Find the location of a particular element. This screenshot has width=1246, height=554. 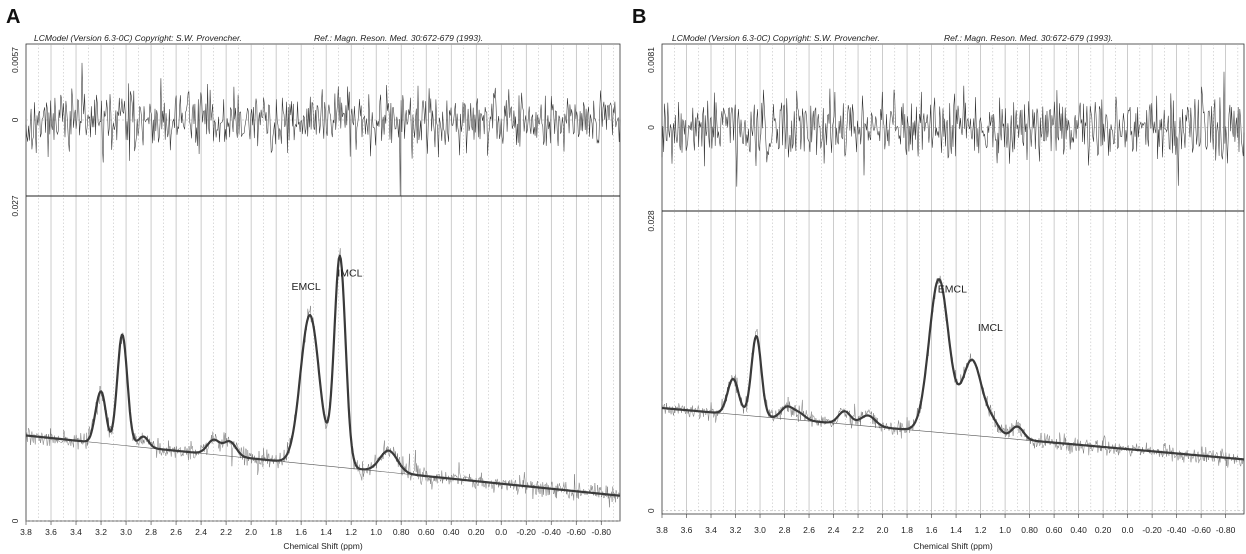

spectrum-y-max-label: 0.028 is located at coordinates (651, 221).